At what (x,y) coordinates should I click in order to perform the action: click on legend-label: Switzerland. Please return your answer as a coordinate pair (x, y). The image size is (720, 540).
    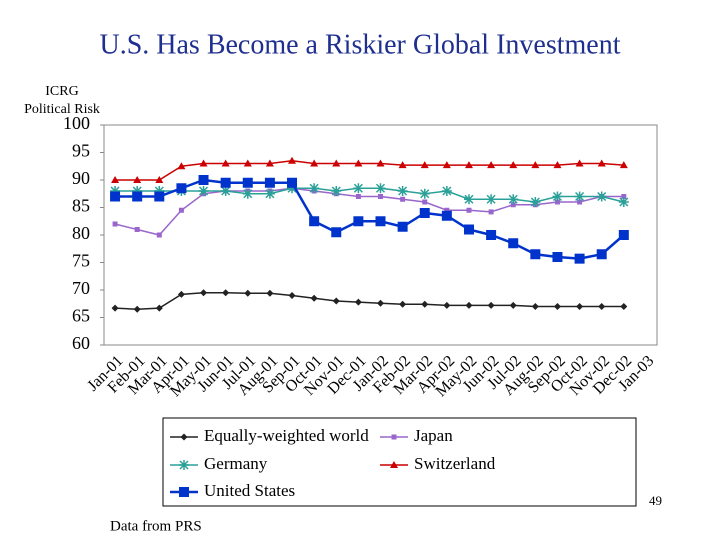
    Looking at the image, I should click on (455, 463).